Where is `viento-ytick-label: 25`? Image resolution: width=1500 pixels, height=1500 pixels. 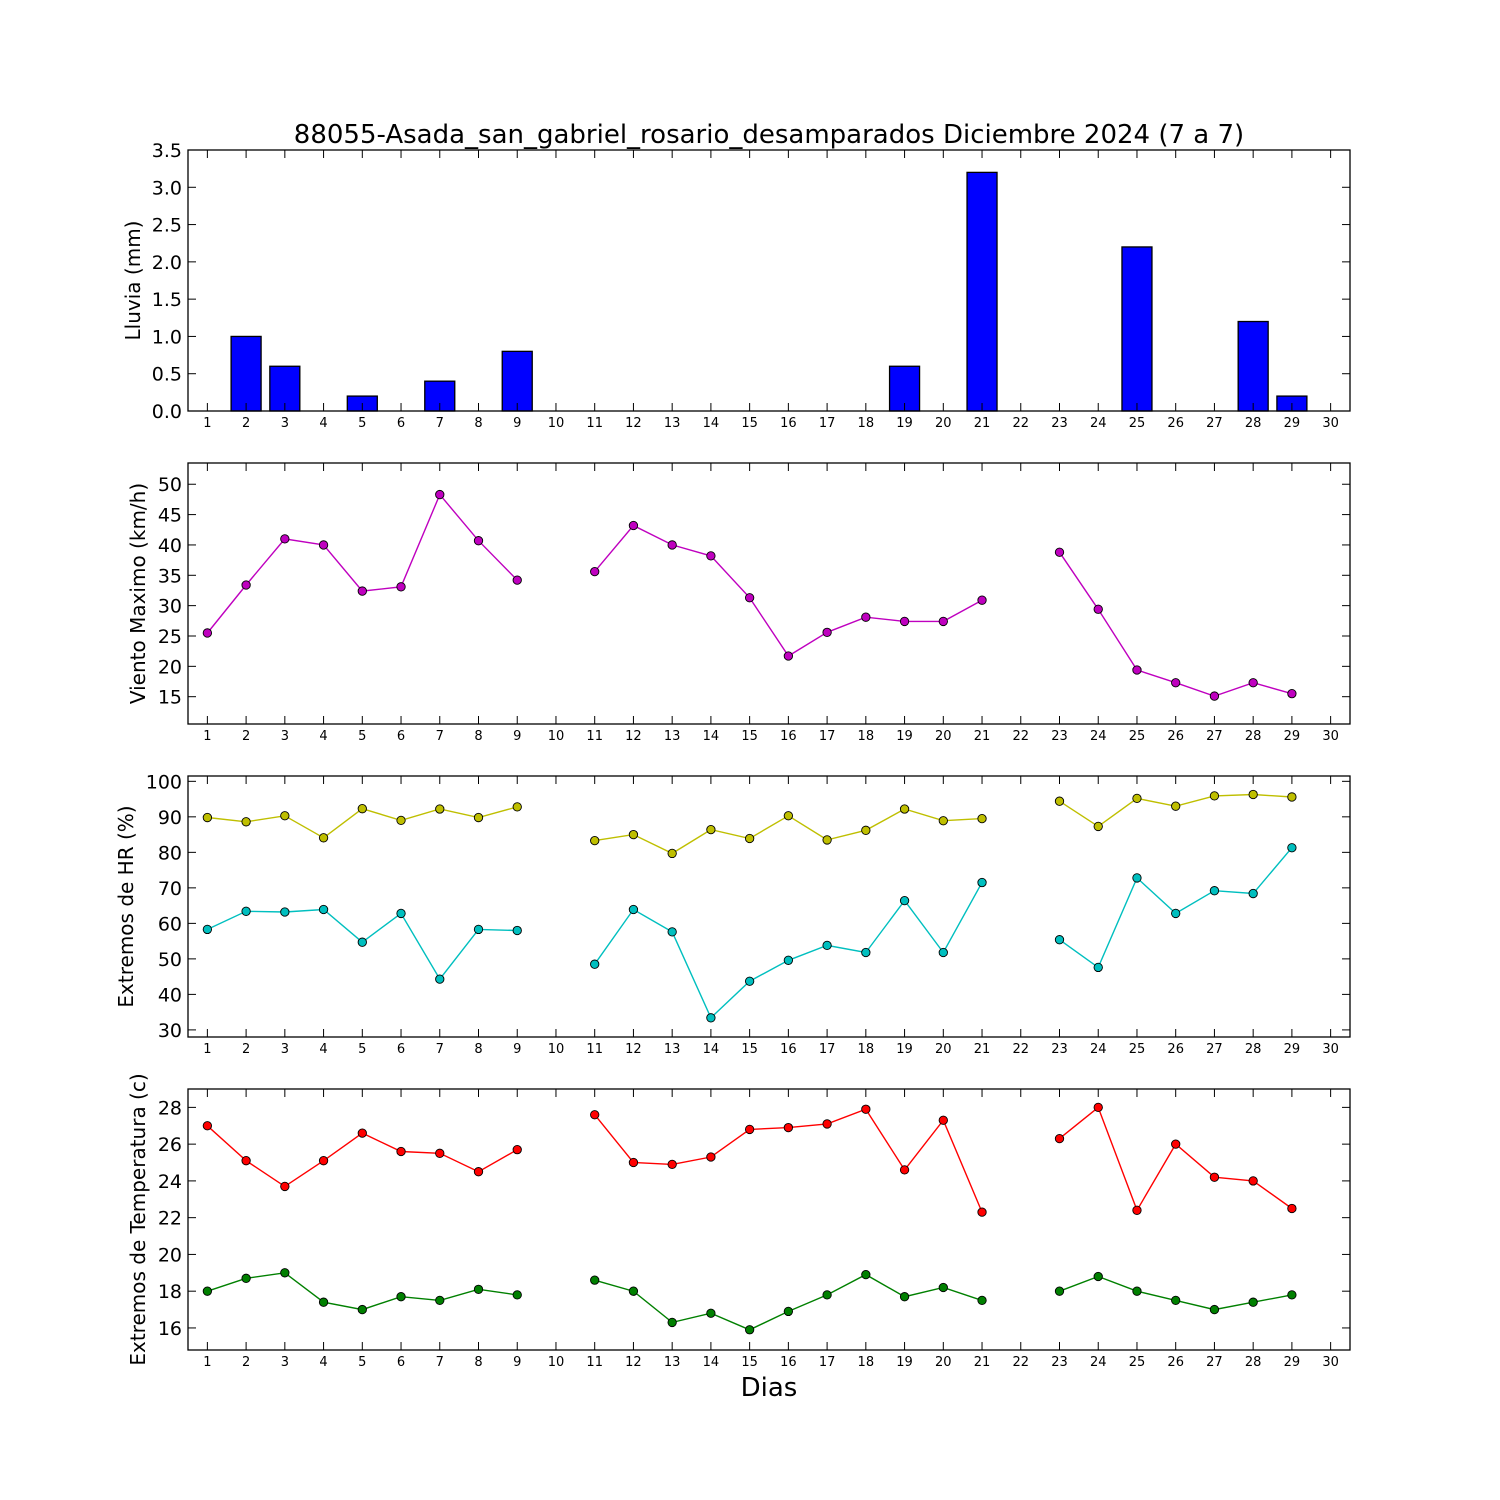
viento-ytick-label: 25 is located at coordinates (170, 637).